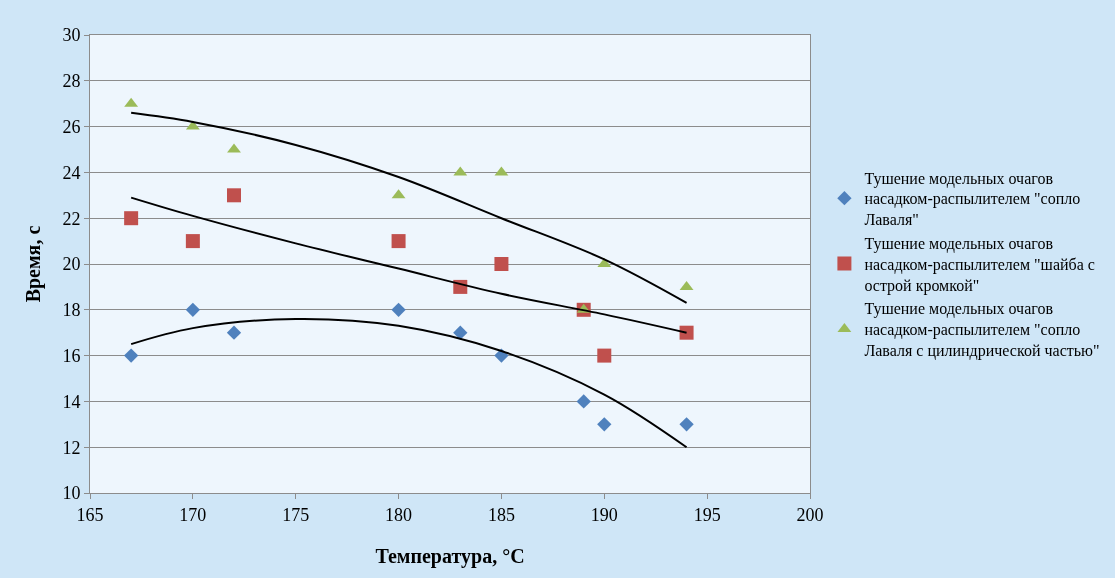 The height and width of the screenshot is (578, 1115). Describe the element at coordinates (71, 447) in the screenshot. I see `y-tick-label: 12` at that location.